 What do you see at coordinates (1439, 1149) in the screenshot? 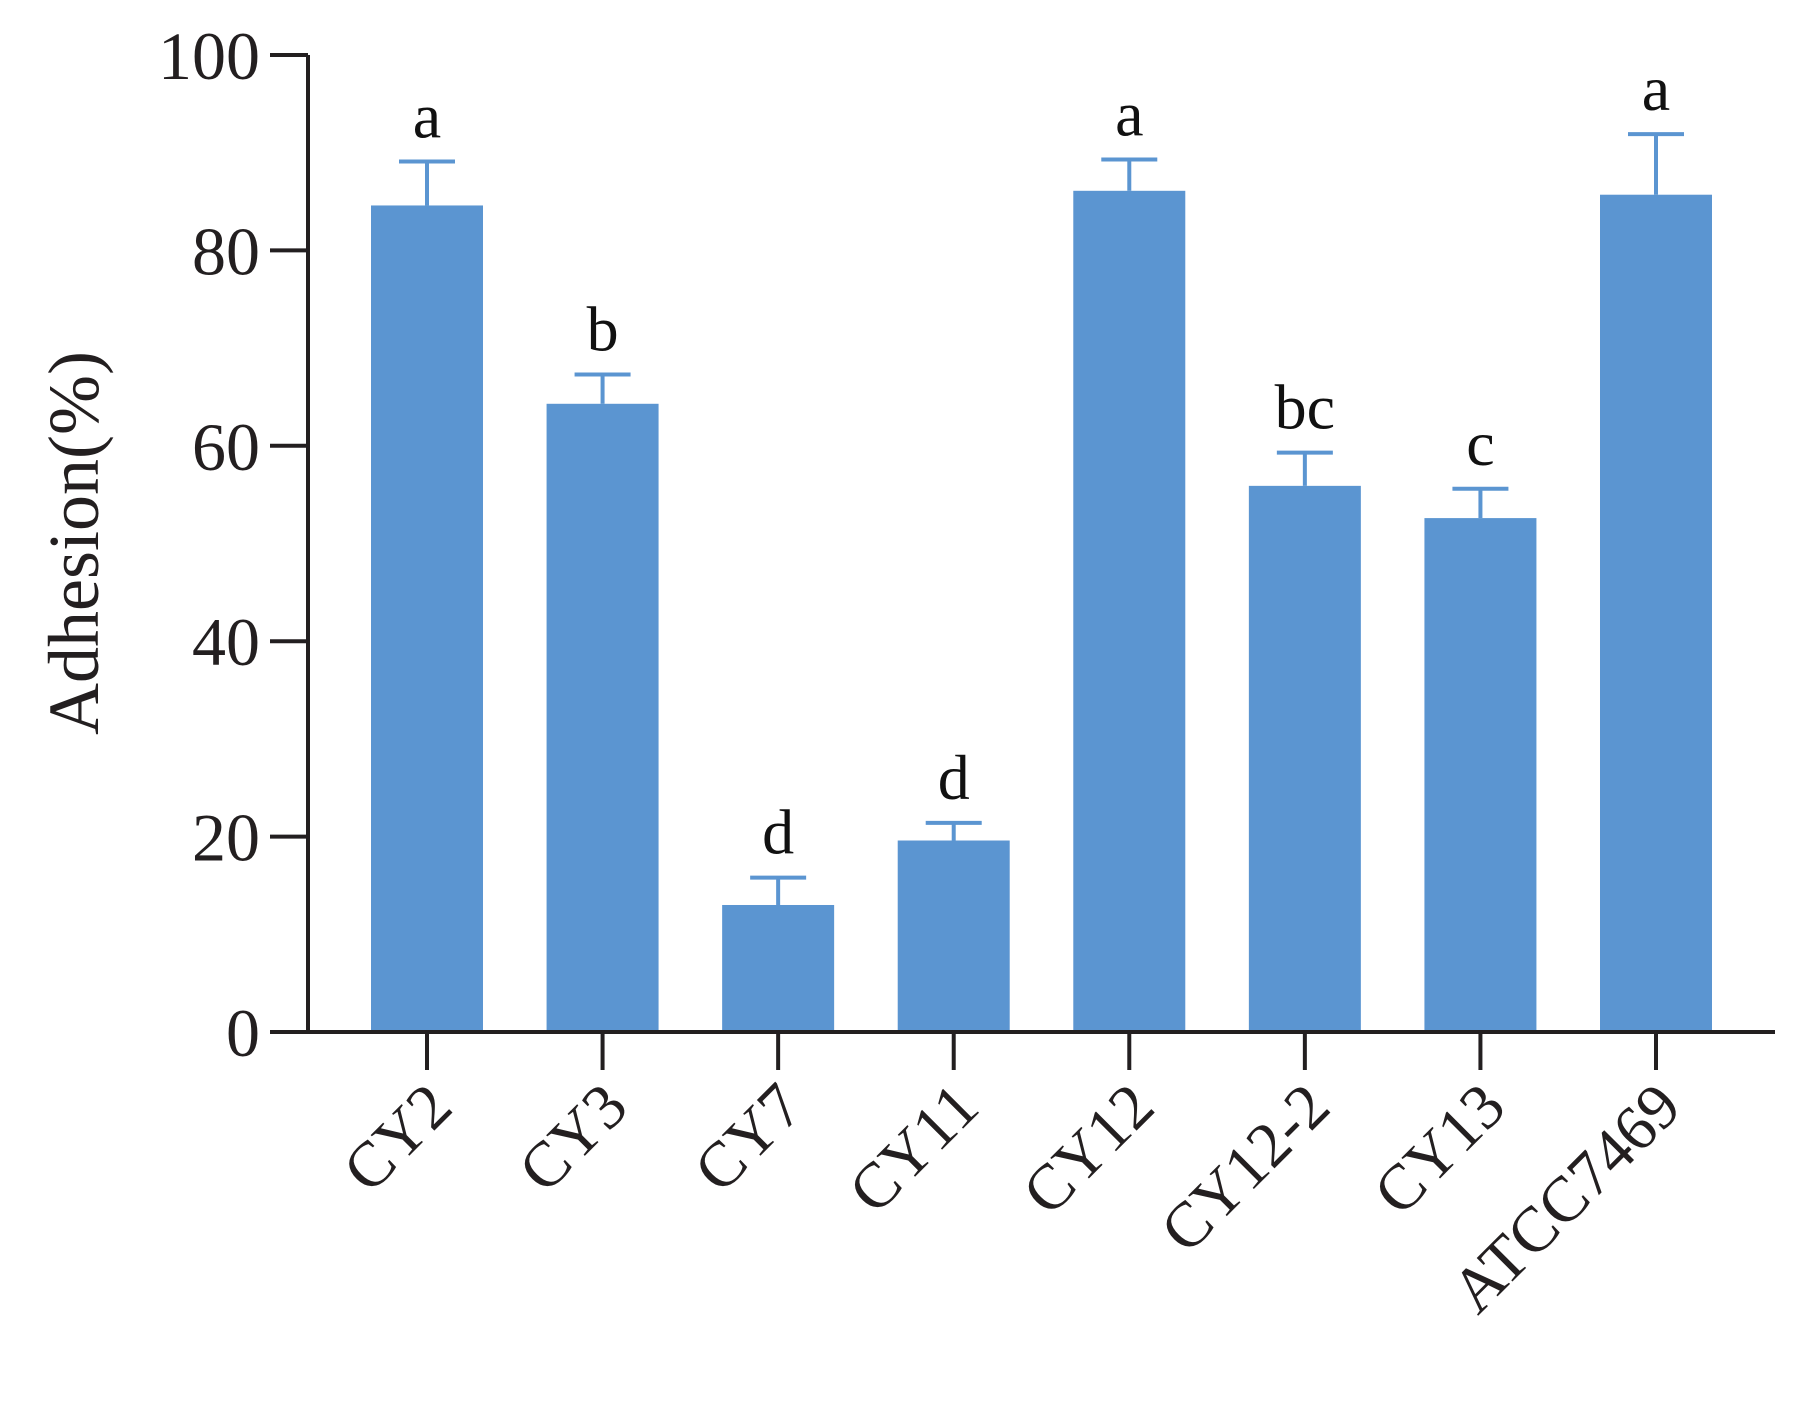
I see `x-tick-label: CY13` at bounding box center [1439, 1149].